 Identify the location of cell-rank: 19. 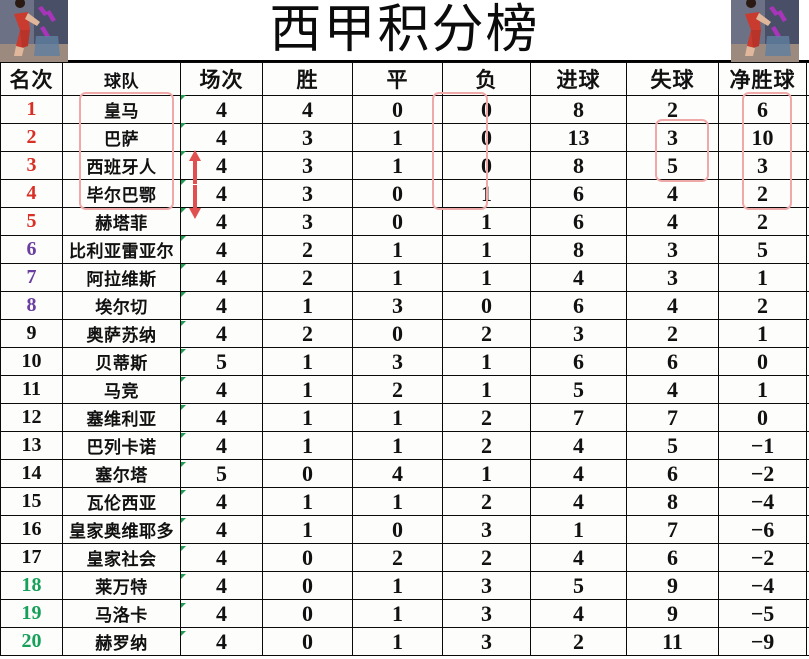
(31, 613).